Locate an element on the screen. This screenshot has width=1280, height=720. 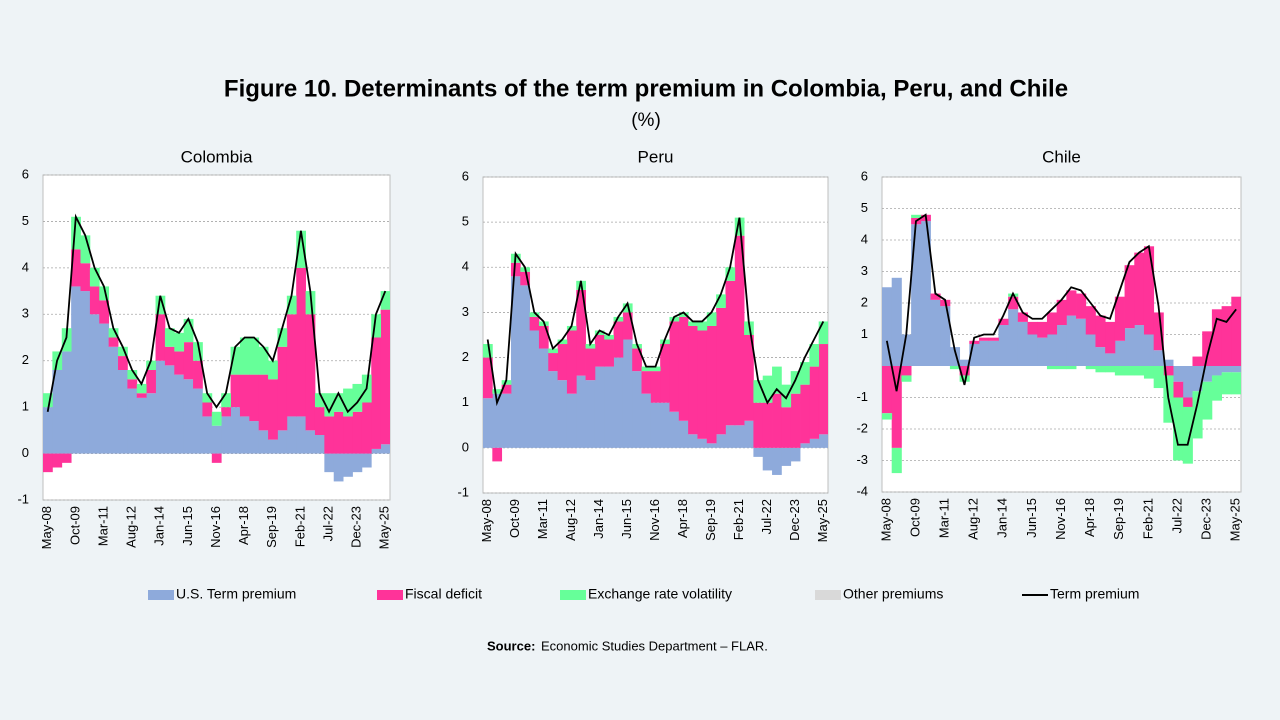
y-tick-label: 5 is located at coordinates (25, 220).